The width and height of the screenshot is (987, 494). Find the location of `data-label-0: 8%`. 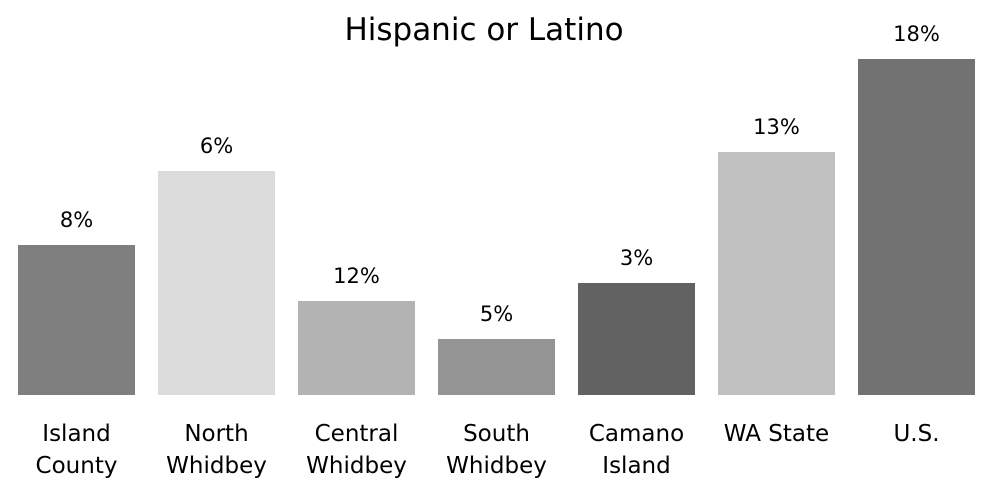

data-label-0: 8% is located at coordinates (76, 220).